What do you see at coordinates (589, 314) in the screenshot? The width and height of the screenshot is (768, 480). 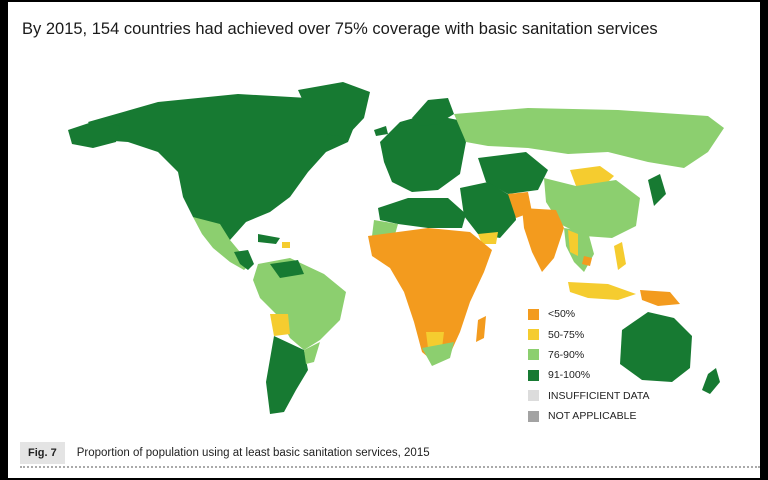 I see `legend-item-lt50: <50%` at bounding box center [589, 314].